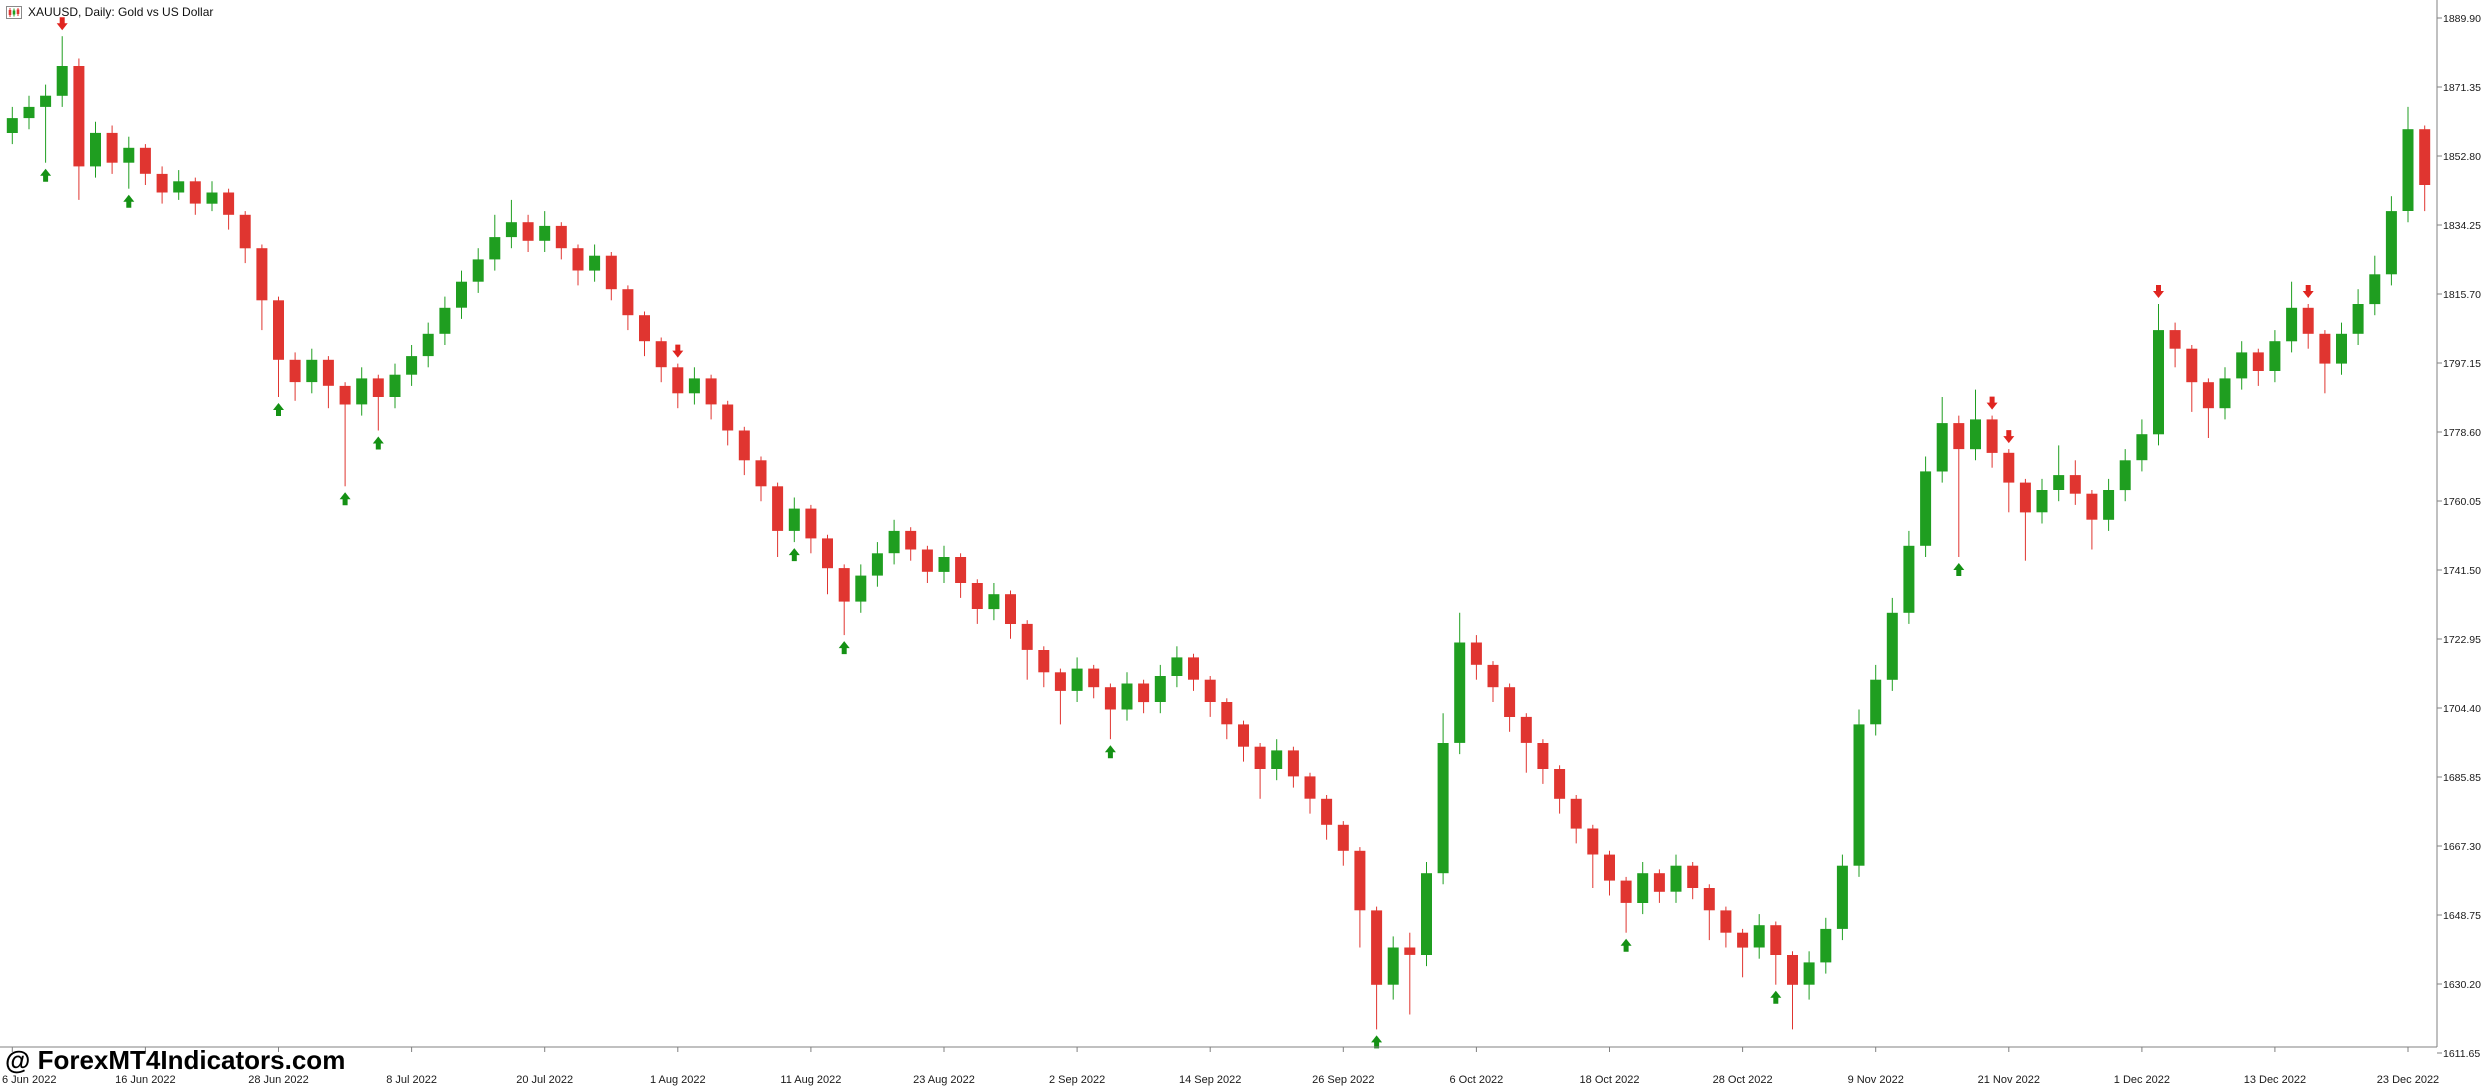  I want to click on price-axis-label: 1871.35, so click(2462, 88).